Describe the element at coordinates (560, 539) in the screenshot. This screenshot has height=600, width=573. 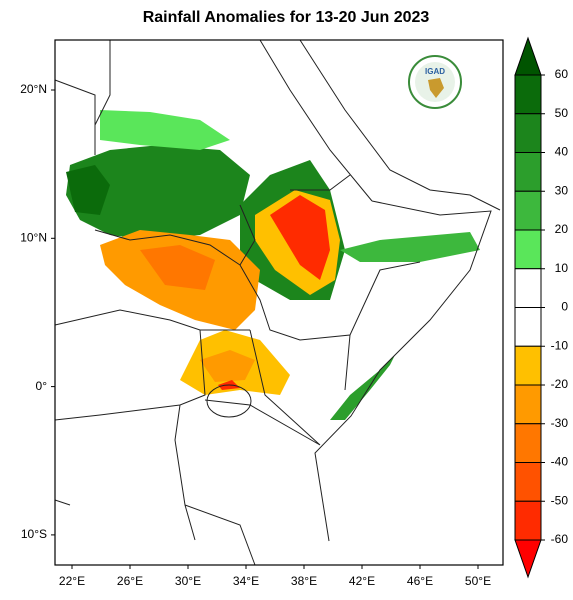
I see `colorbar-label: -60` at that location.